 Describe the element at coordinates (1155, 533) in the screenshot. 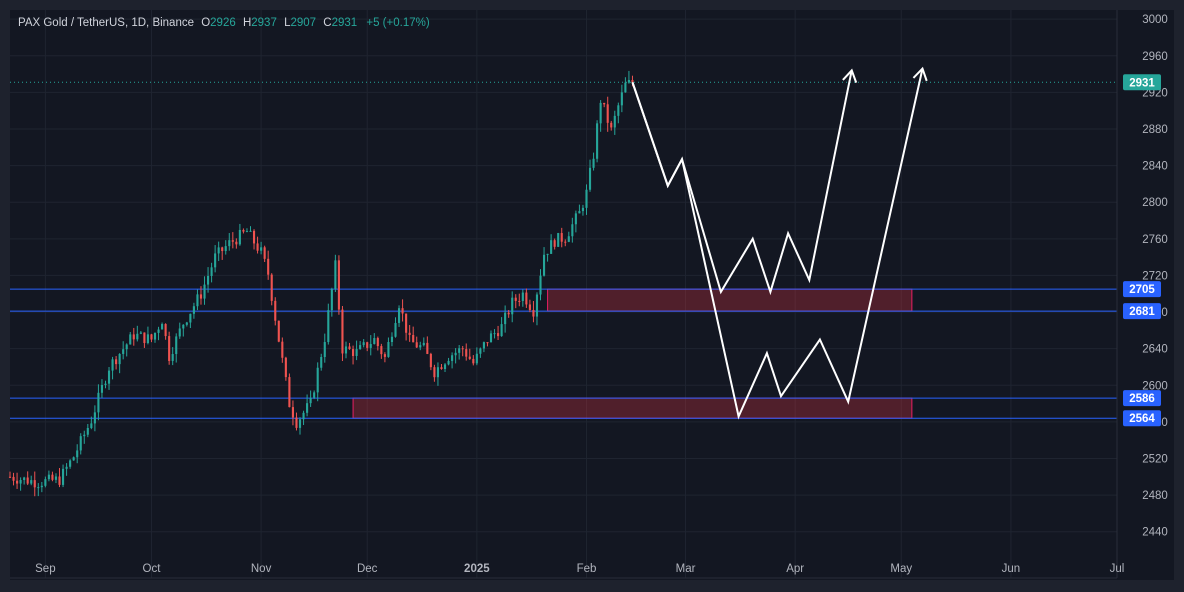

I see `price-tick-label: 2440` at that location.